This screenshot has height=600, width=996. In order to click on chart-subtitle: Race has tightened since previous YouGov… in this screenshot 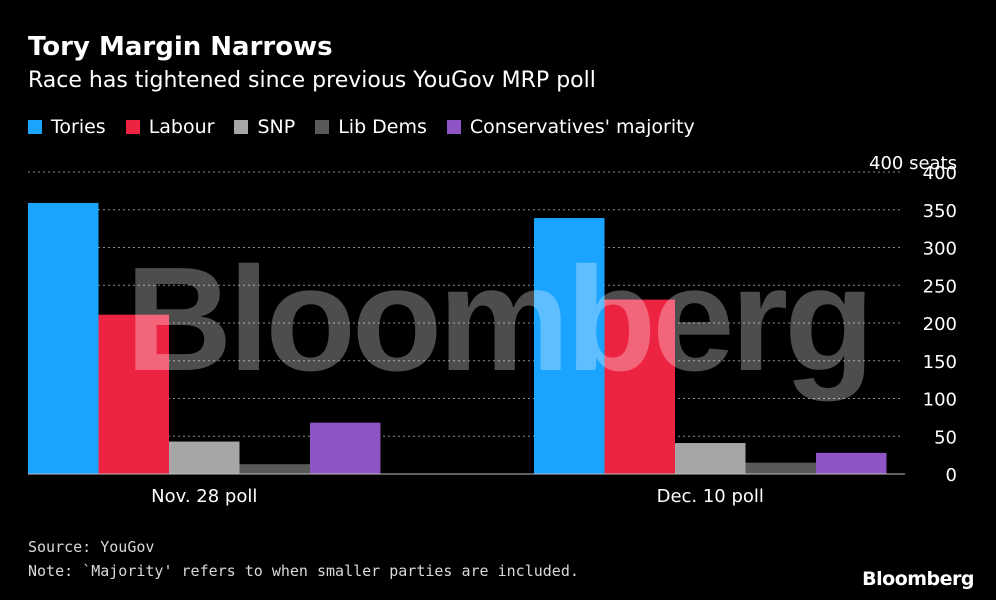, I will do `click(312, 80)`.